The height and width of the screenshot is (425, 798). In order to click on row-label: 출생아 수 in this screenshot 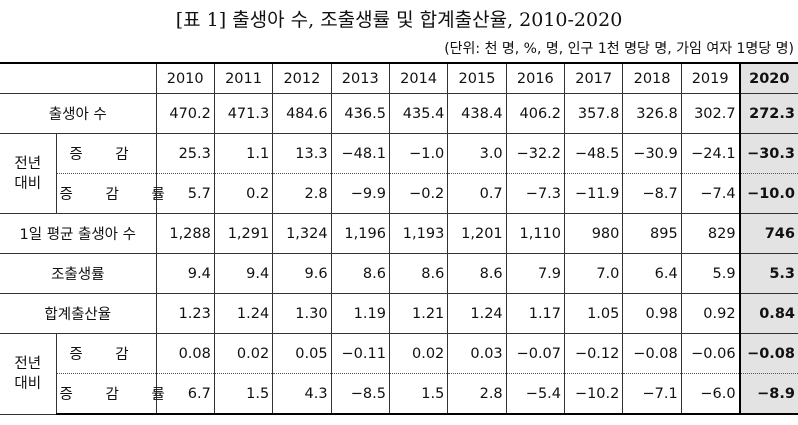, I will do `click(78, 113)`.